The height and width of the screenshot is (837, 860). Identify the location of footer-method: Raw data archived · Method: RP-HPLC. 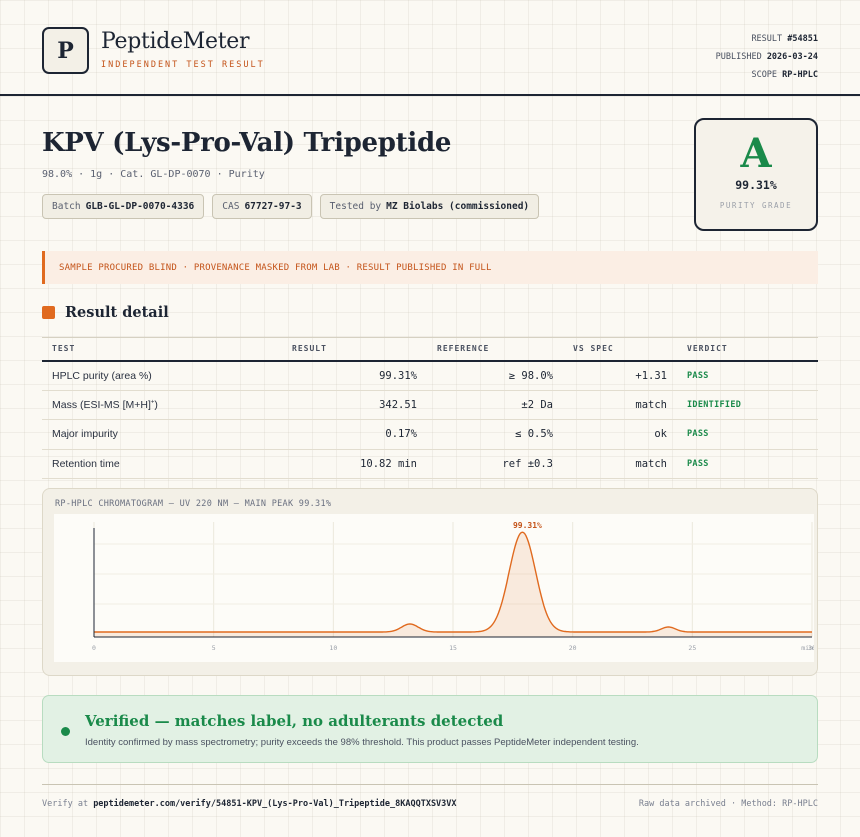
(728, 804).